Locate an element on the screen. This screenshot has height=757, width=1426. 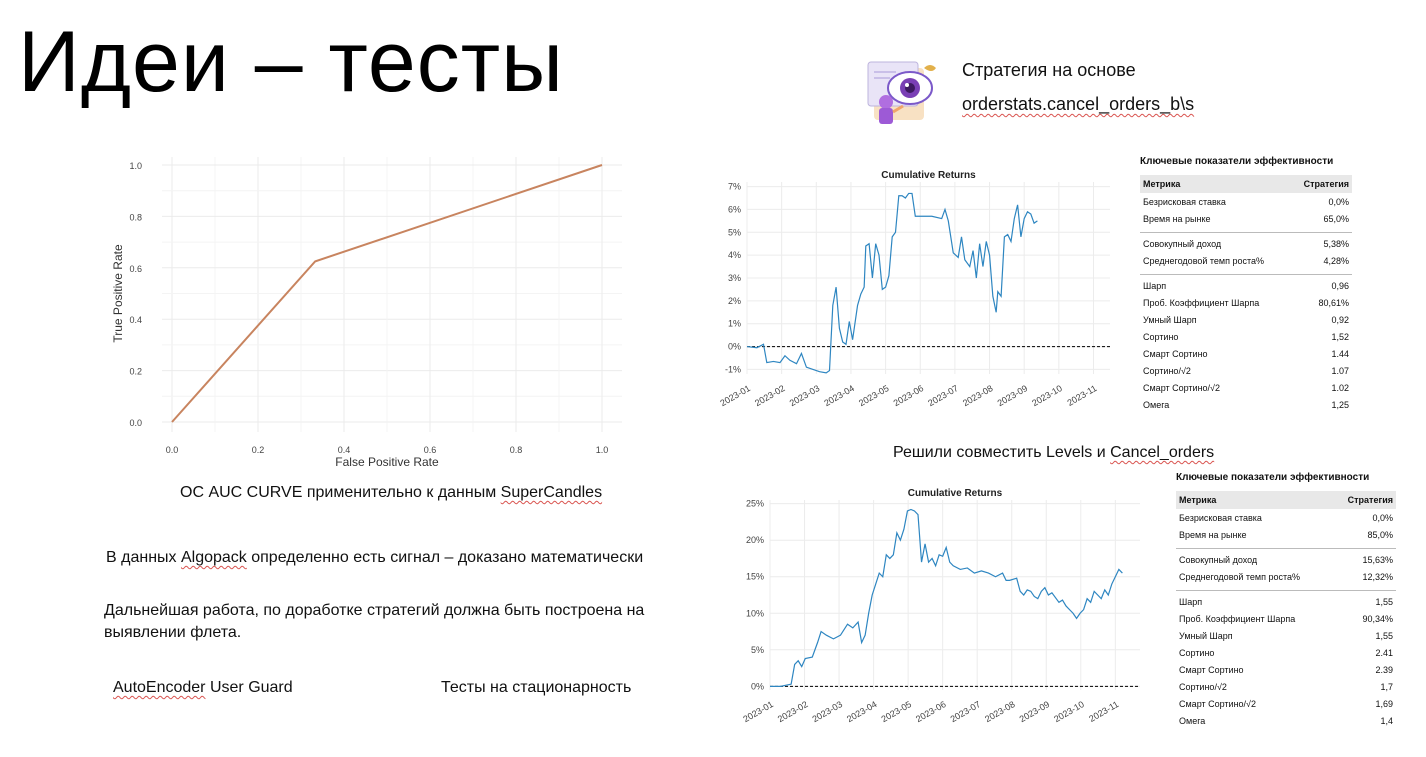
metrics1-header-cell: Стратегия is located at coordinates (1321, 184).